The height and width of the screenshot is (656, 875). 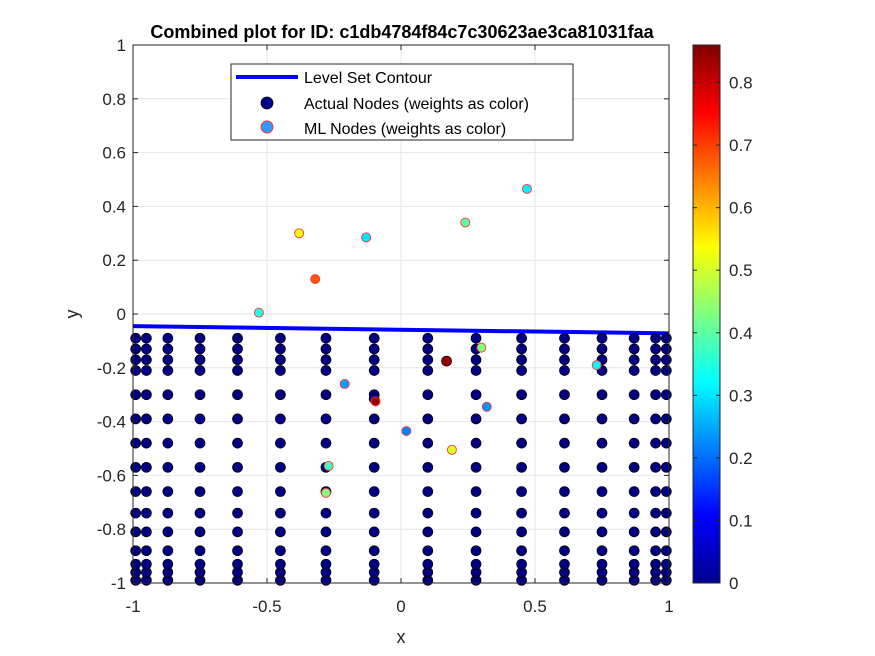 What do you see at coordinates (741, 395) in the screenshot?
I see `colorbar-tick-label: 0.3` at bounding box center [741, 395].